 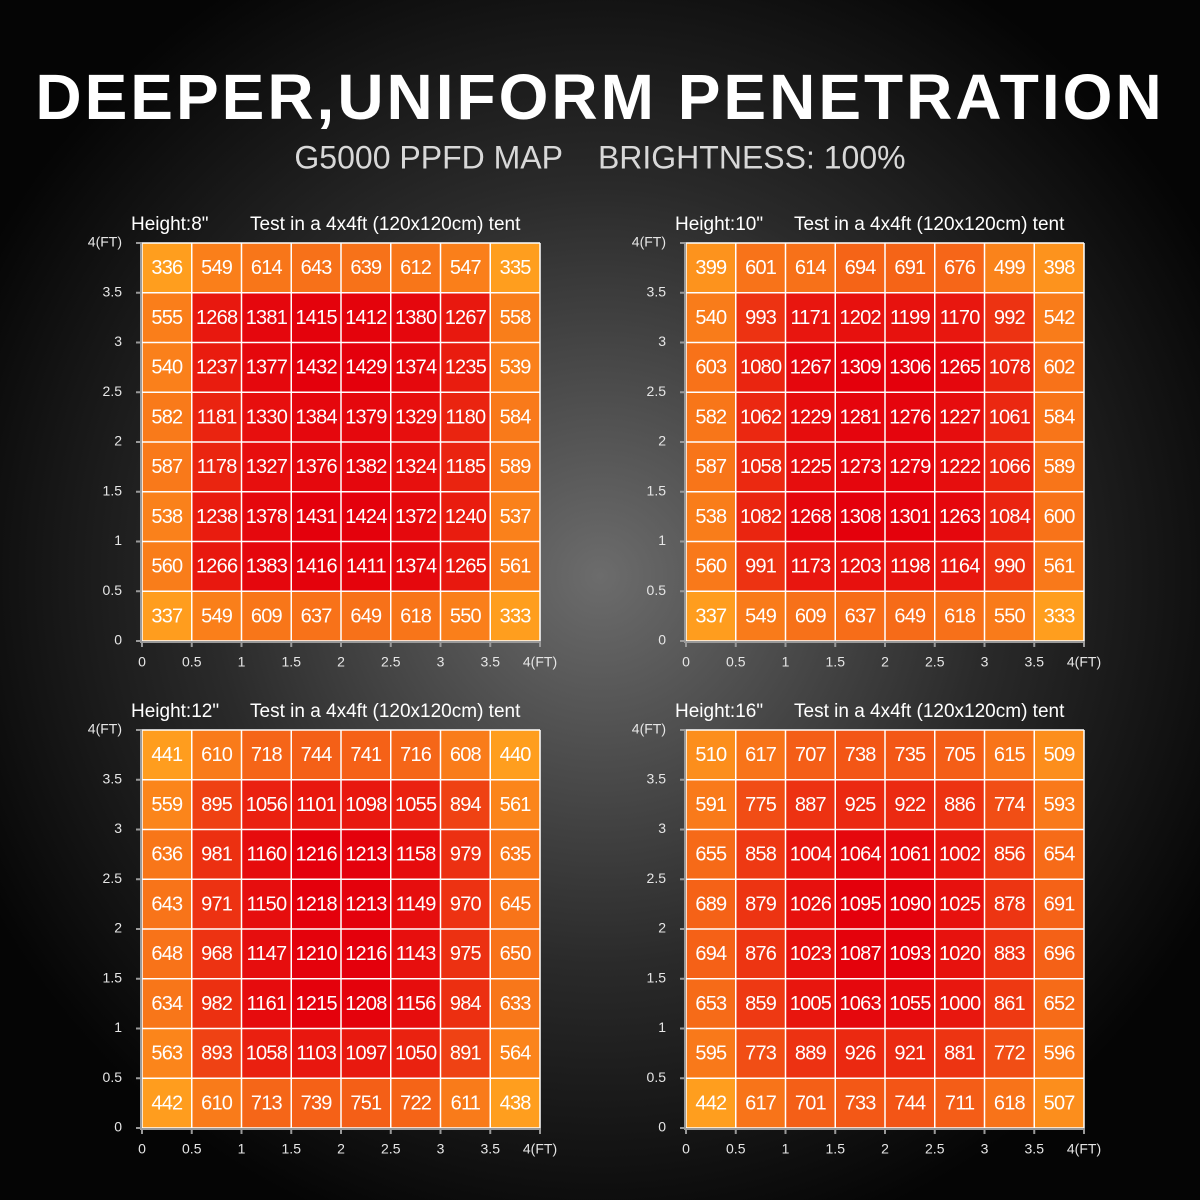 What do you see at coordinates (167, 567) in the screenshot?
I see `cell-value: 560` at bounding box center [167, 567].